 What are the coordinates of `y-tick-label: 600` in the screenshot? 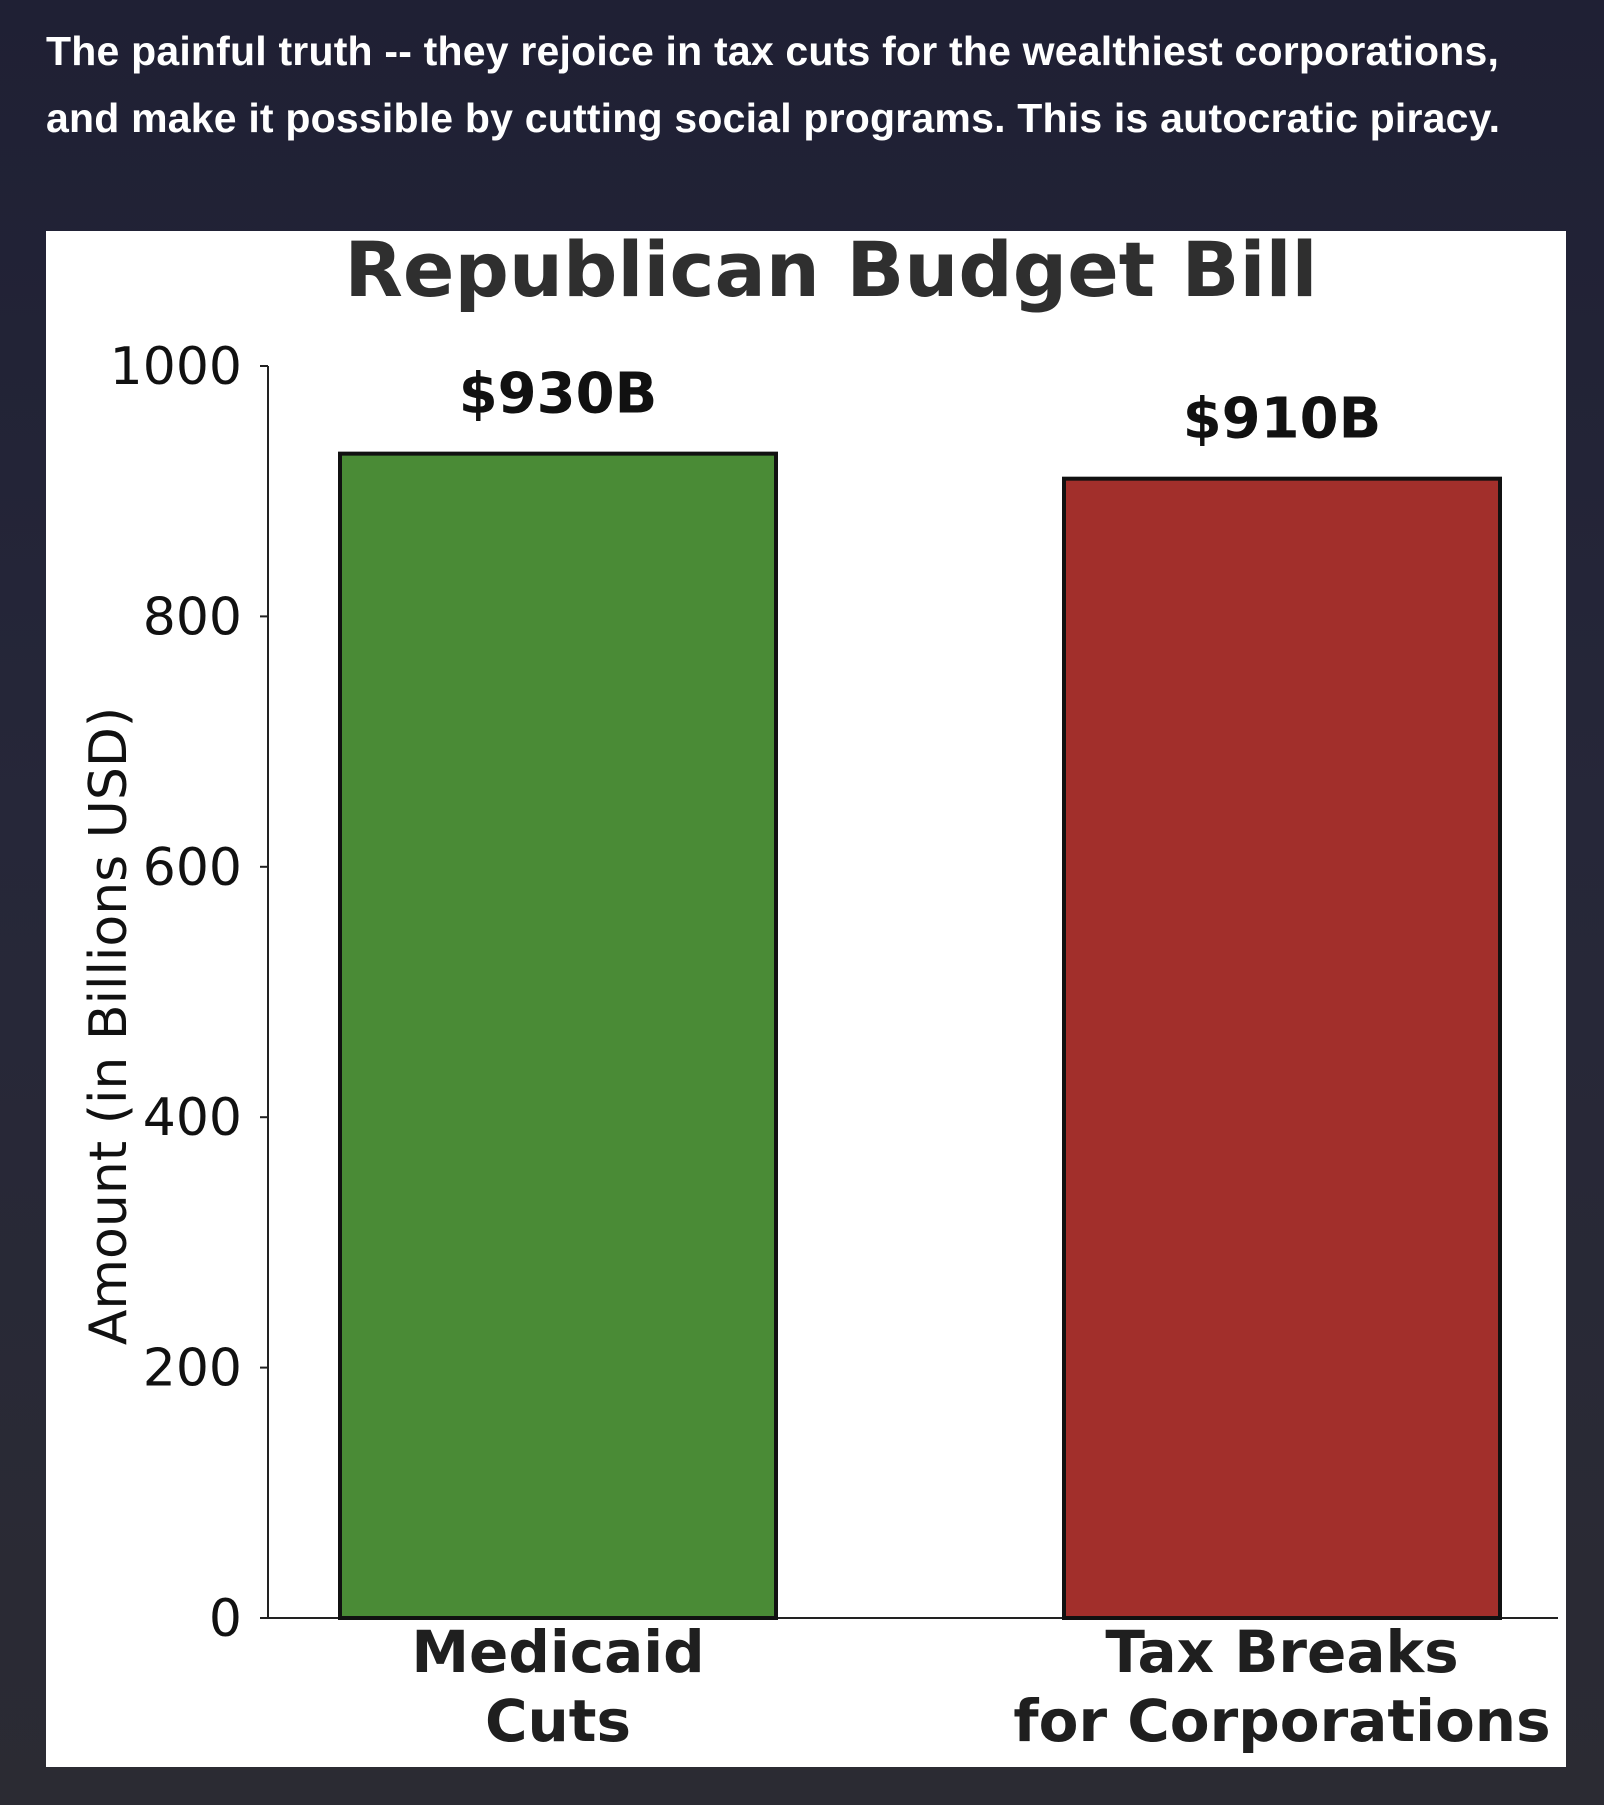 It's located at (192, 868).